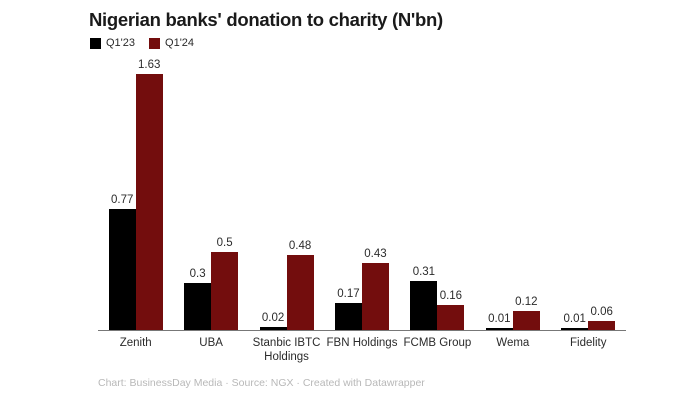  What do you see at coordinates (149, 65) in the screenshot?
I see `bar-value-label: 1.63` at bounding box center [149, 65].